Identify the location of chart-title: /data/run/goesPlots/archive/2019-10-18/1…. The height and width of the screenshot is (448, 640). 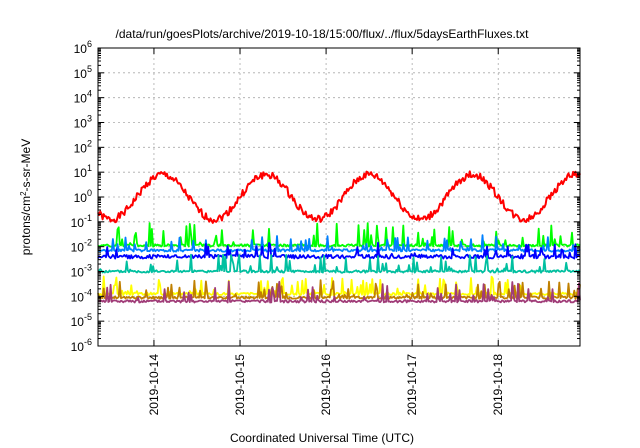
(323, 34).